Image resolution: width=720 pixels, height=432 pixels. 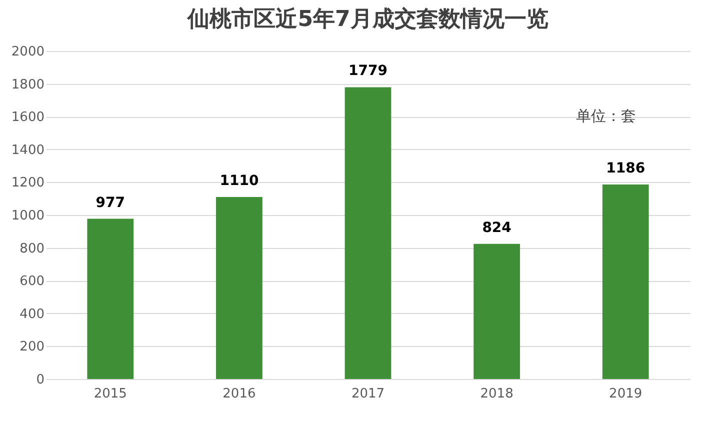 I want to click on y-tick-label: 1600, so click(x=27, y=118).